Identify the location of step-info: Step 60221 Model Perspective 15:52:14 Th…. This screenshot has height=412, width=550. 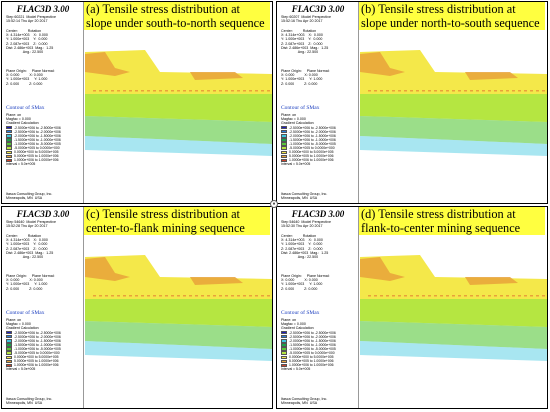
(31, 19).